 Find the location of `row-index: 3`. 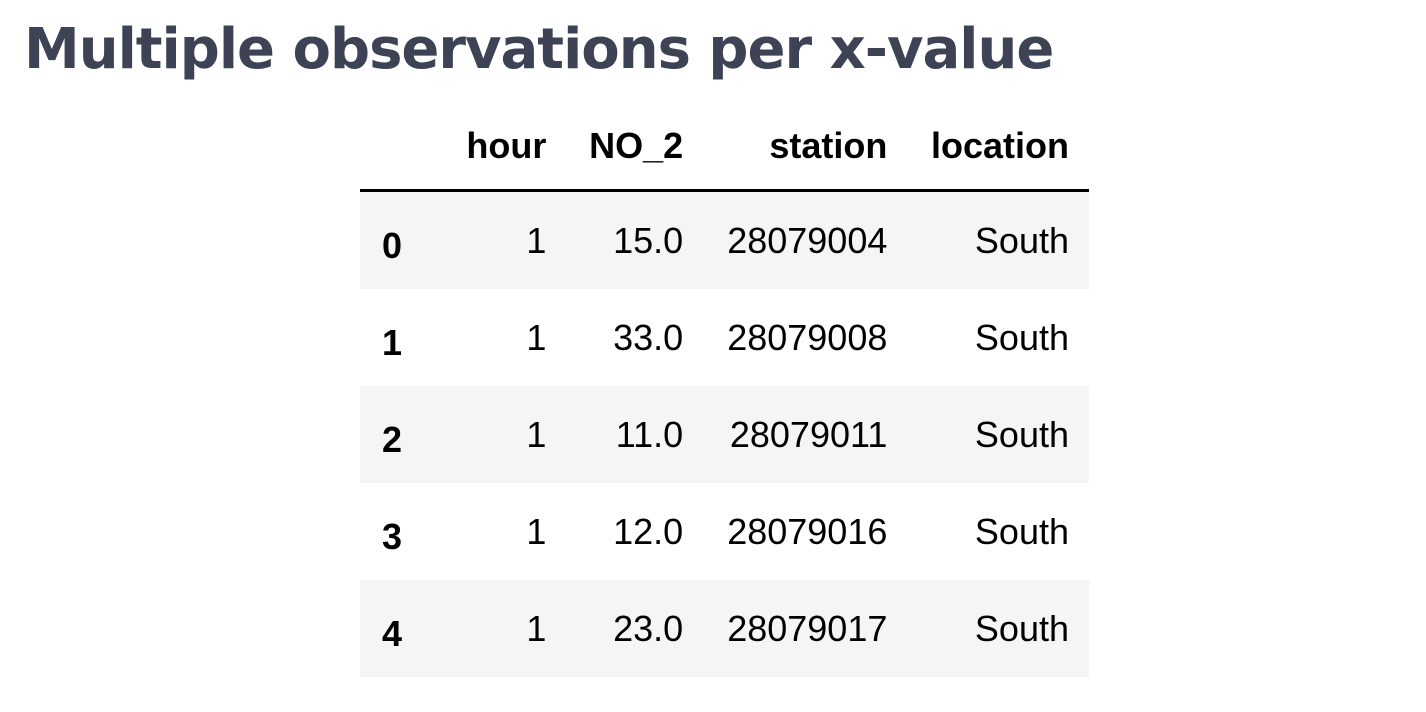

row-index: 3 is located at coordinates (392, 536).